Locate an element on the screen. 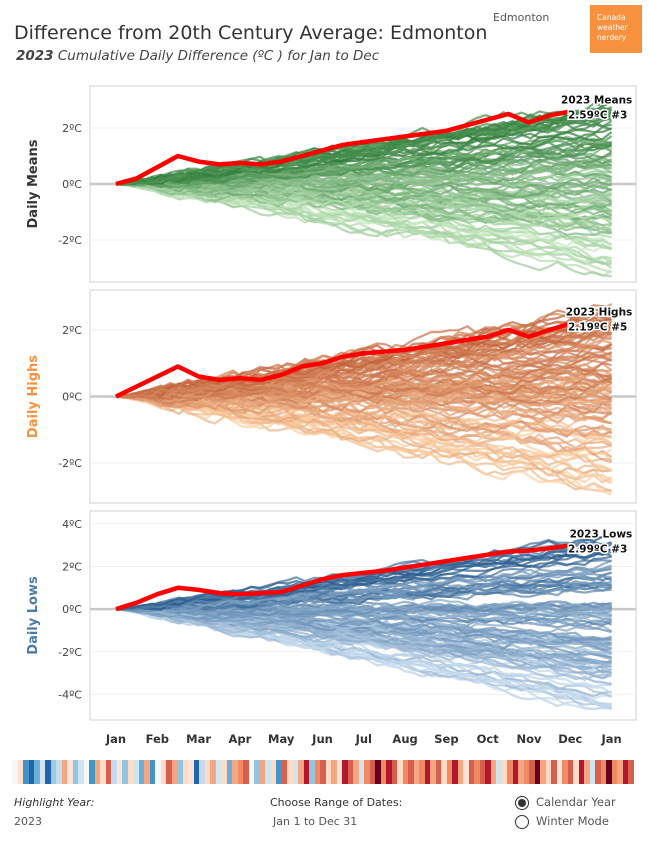 This screenshot has height=859, width=649. winter-mode-radio is located at coordinates (522, 822).